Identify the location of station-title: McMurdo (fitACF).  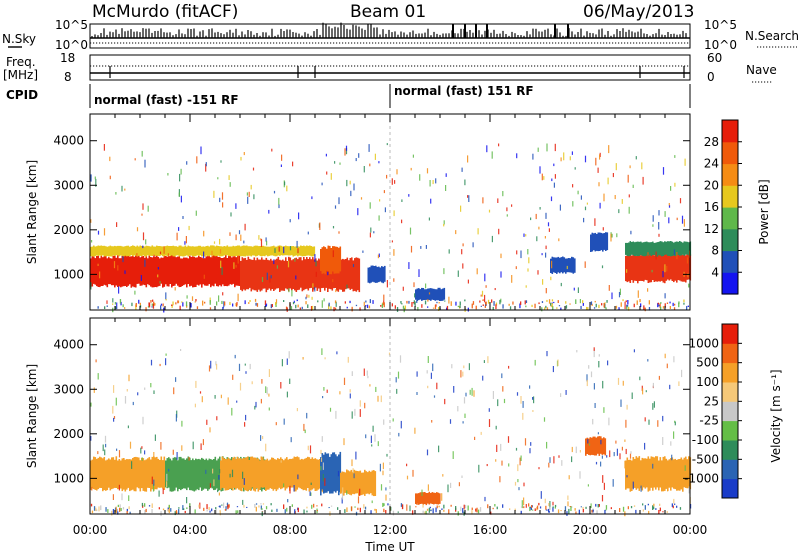
(165, 12).